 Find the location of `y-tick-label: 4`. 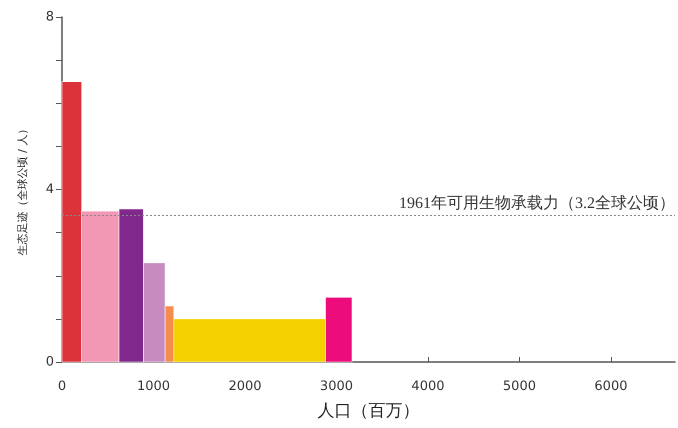

y-tick-label: 4 is located at coordinates (50, 189).